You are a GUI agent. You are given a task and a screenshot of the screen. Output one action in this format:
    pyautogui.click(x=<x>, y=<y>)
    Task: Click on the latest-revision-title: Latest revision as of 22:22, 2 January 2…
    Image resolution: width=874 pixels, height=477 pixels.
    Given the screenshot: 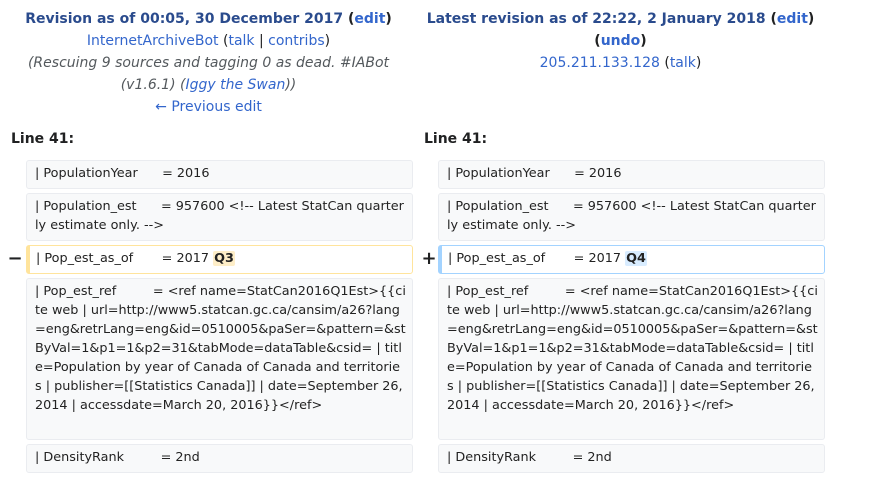 What is the action you would take?
    pyautogui.click(x=620, y=19)
    